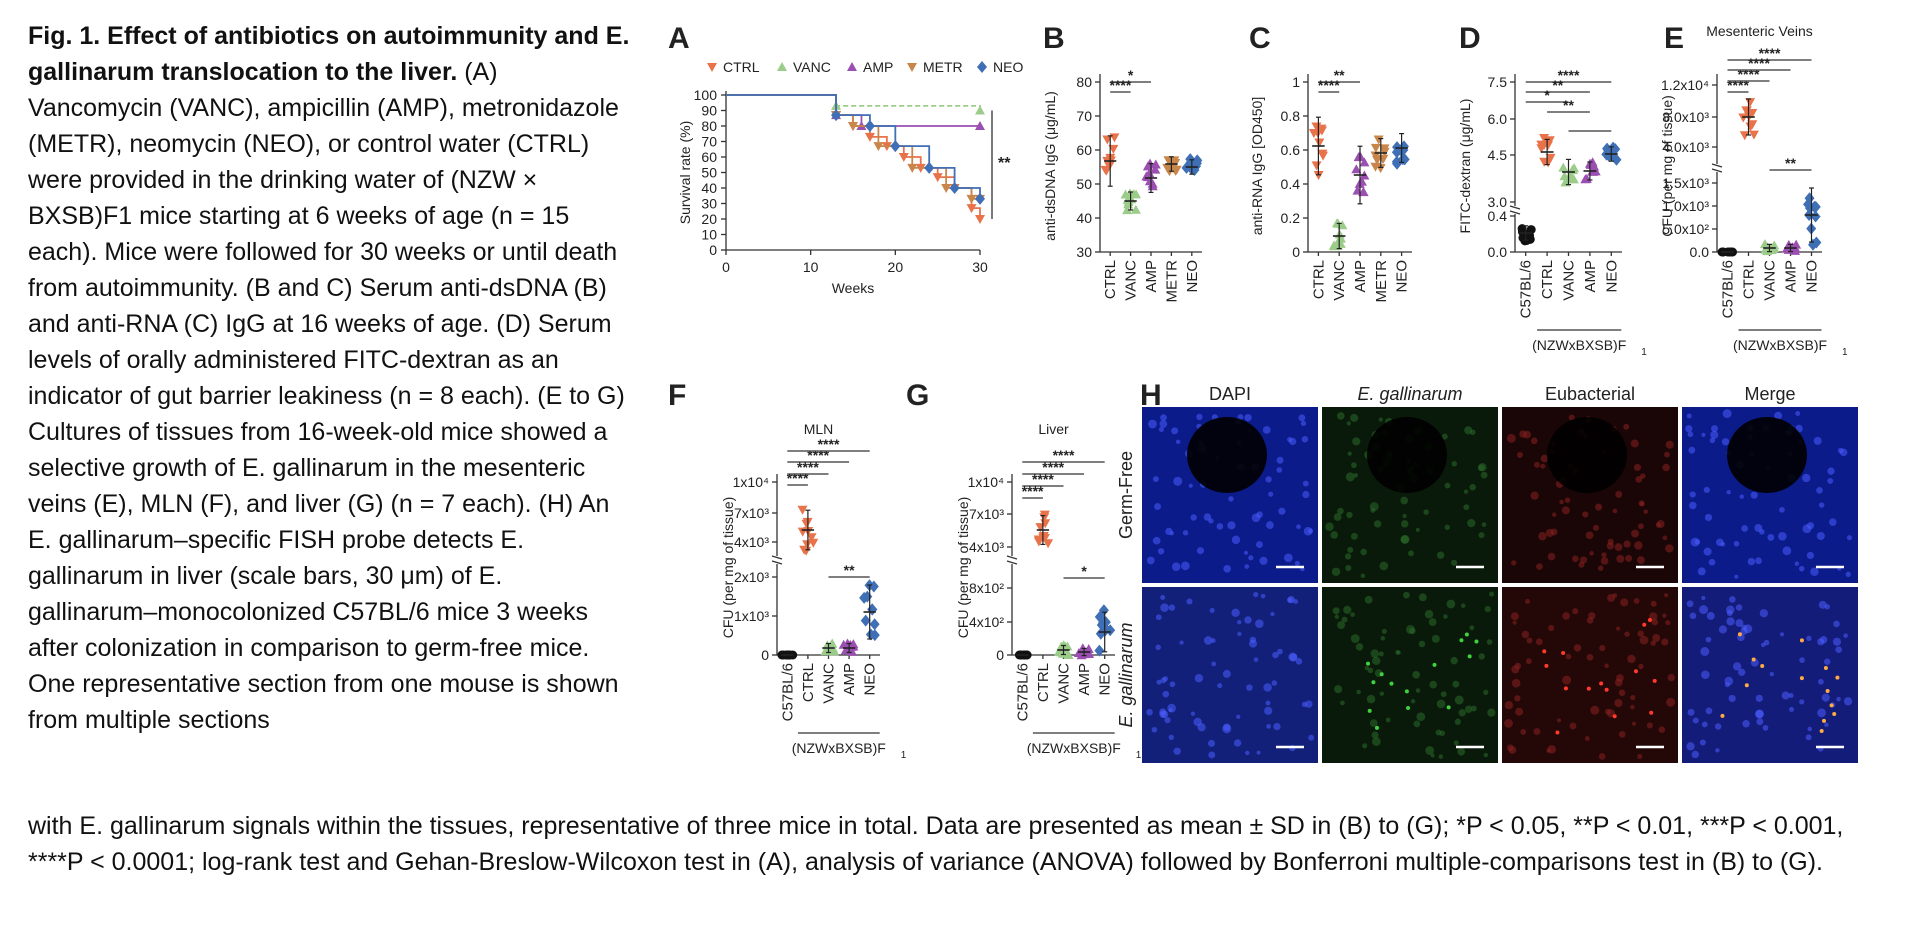  What do you see at coordinates (1728, 289) in the screenshot?
I see `e-x-tick-label: C57BL/6` at bounding box center [1728, 289].